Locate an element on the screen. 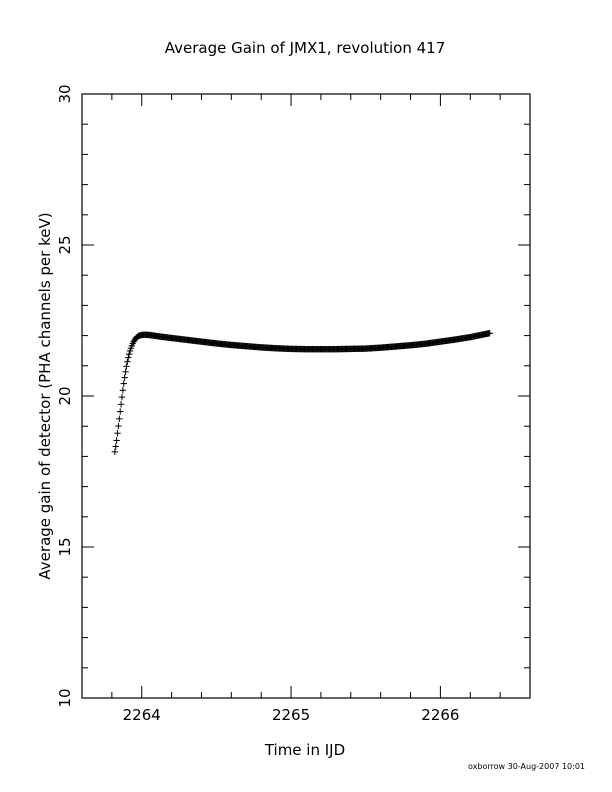  y-tick-label: 25 is located at coordinates (65, 244).